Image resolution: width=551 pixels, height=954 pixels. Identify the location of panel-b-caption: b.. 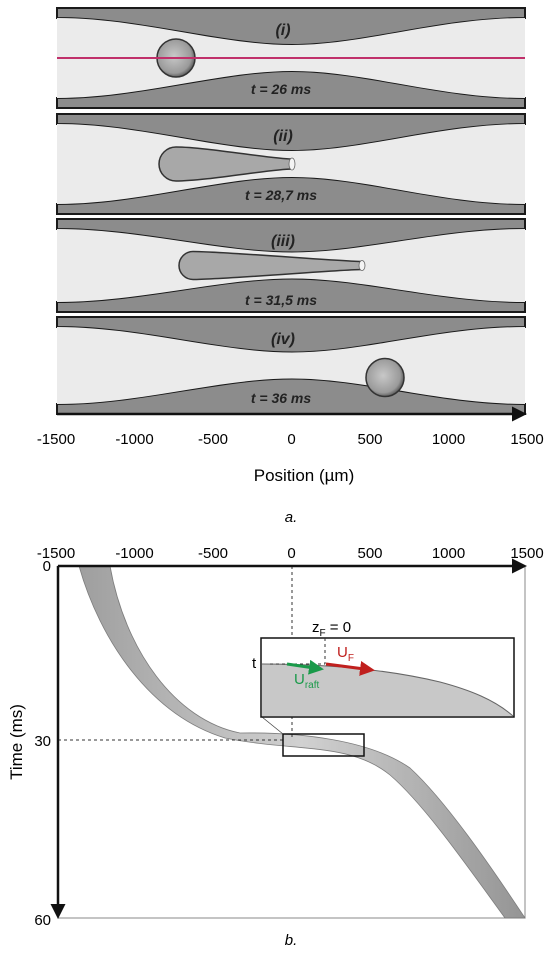
(291, 940).